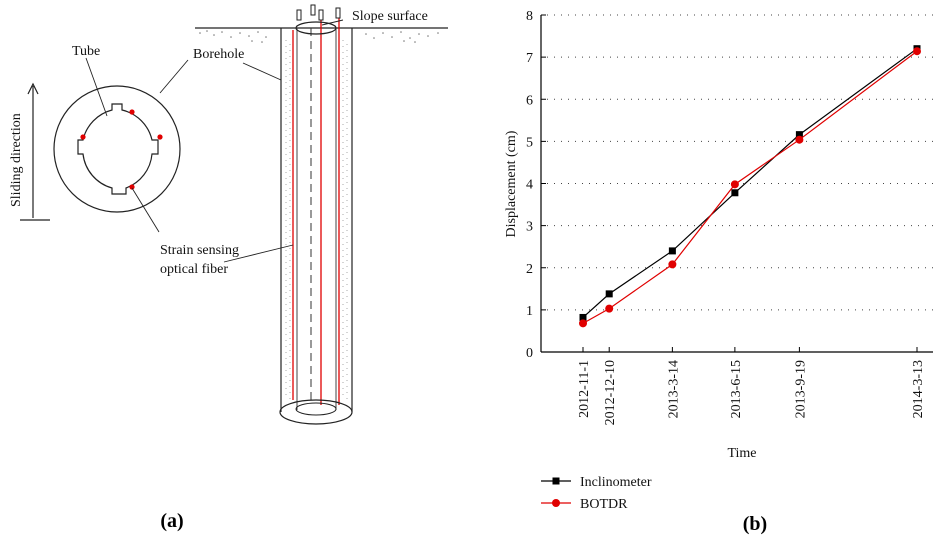 The height and width of the screenshot is (542, 935). I want to click on y-tick-label: 0, so click(529, 353).